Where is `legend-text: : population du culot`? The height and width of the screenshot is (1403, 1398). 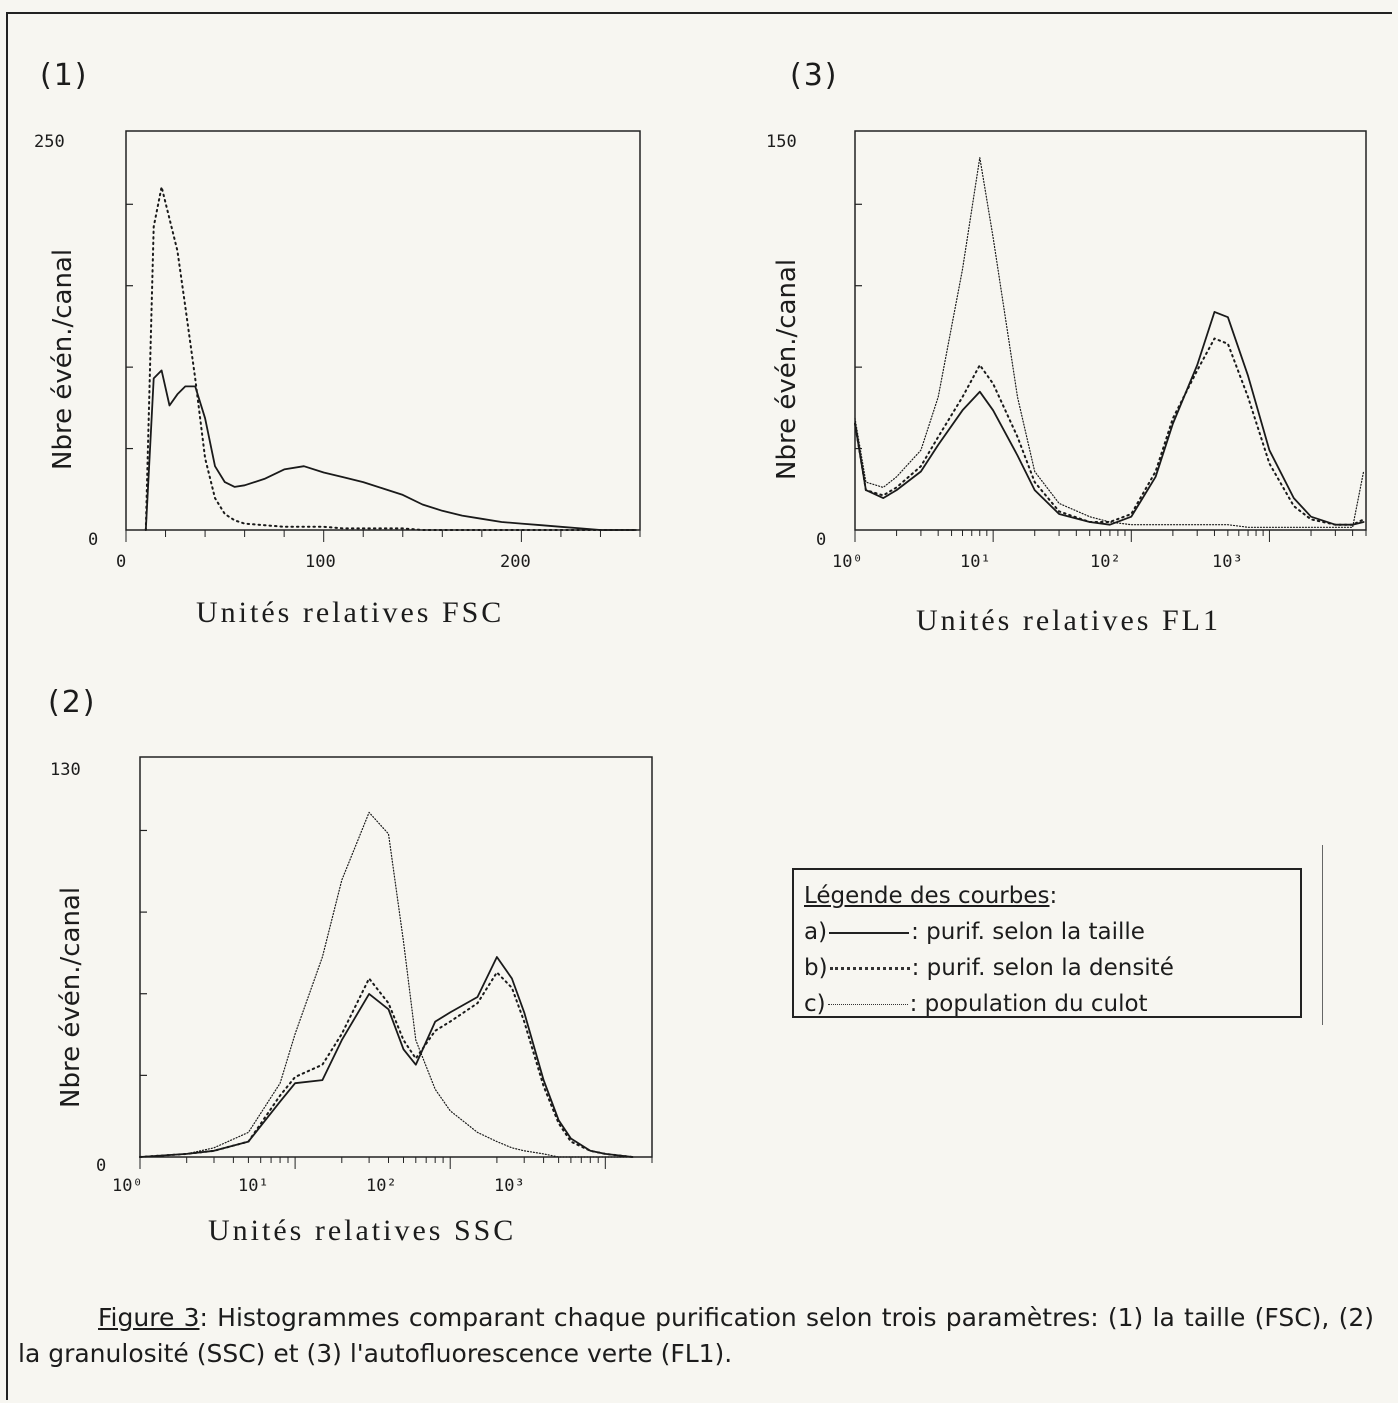
legend-text: : population du culot is located at coordinates (1028, 1004).